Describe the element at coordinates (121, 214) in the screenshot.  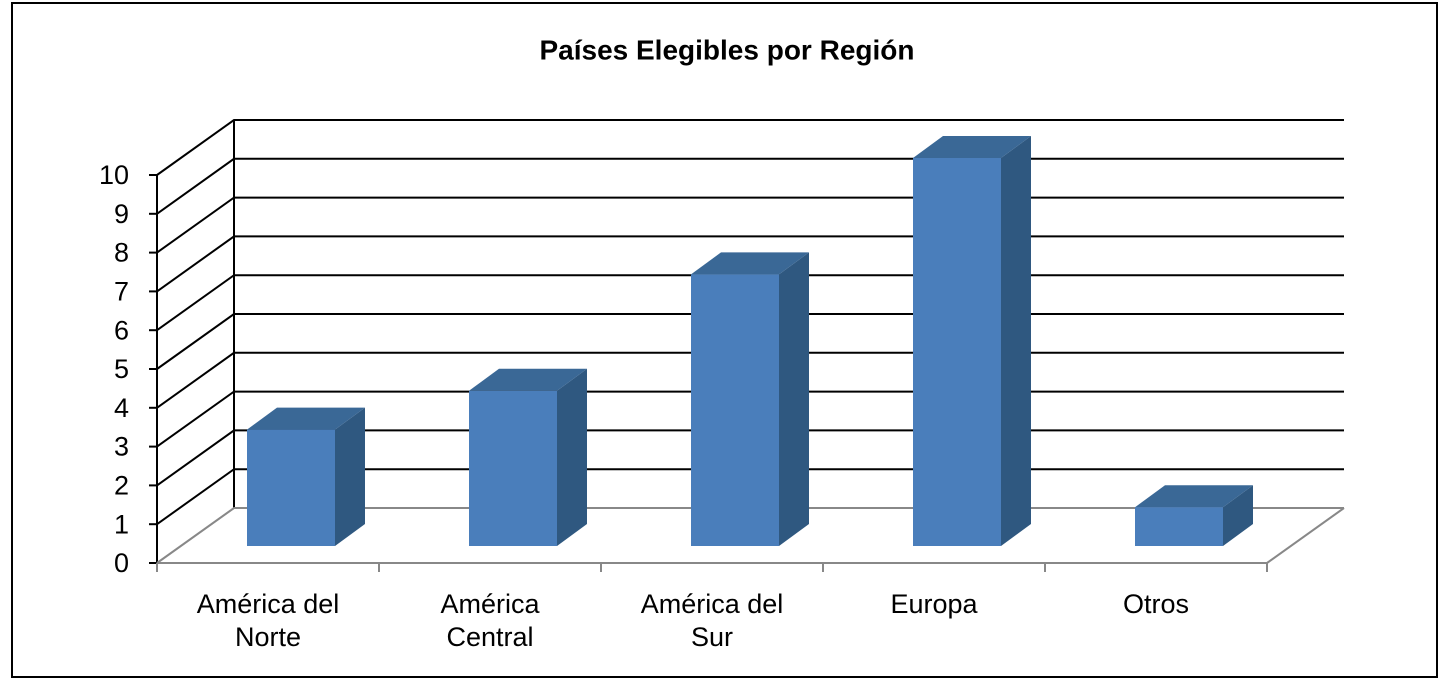
I see `y-tick-label: 9` at that location.